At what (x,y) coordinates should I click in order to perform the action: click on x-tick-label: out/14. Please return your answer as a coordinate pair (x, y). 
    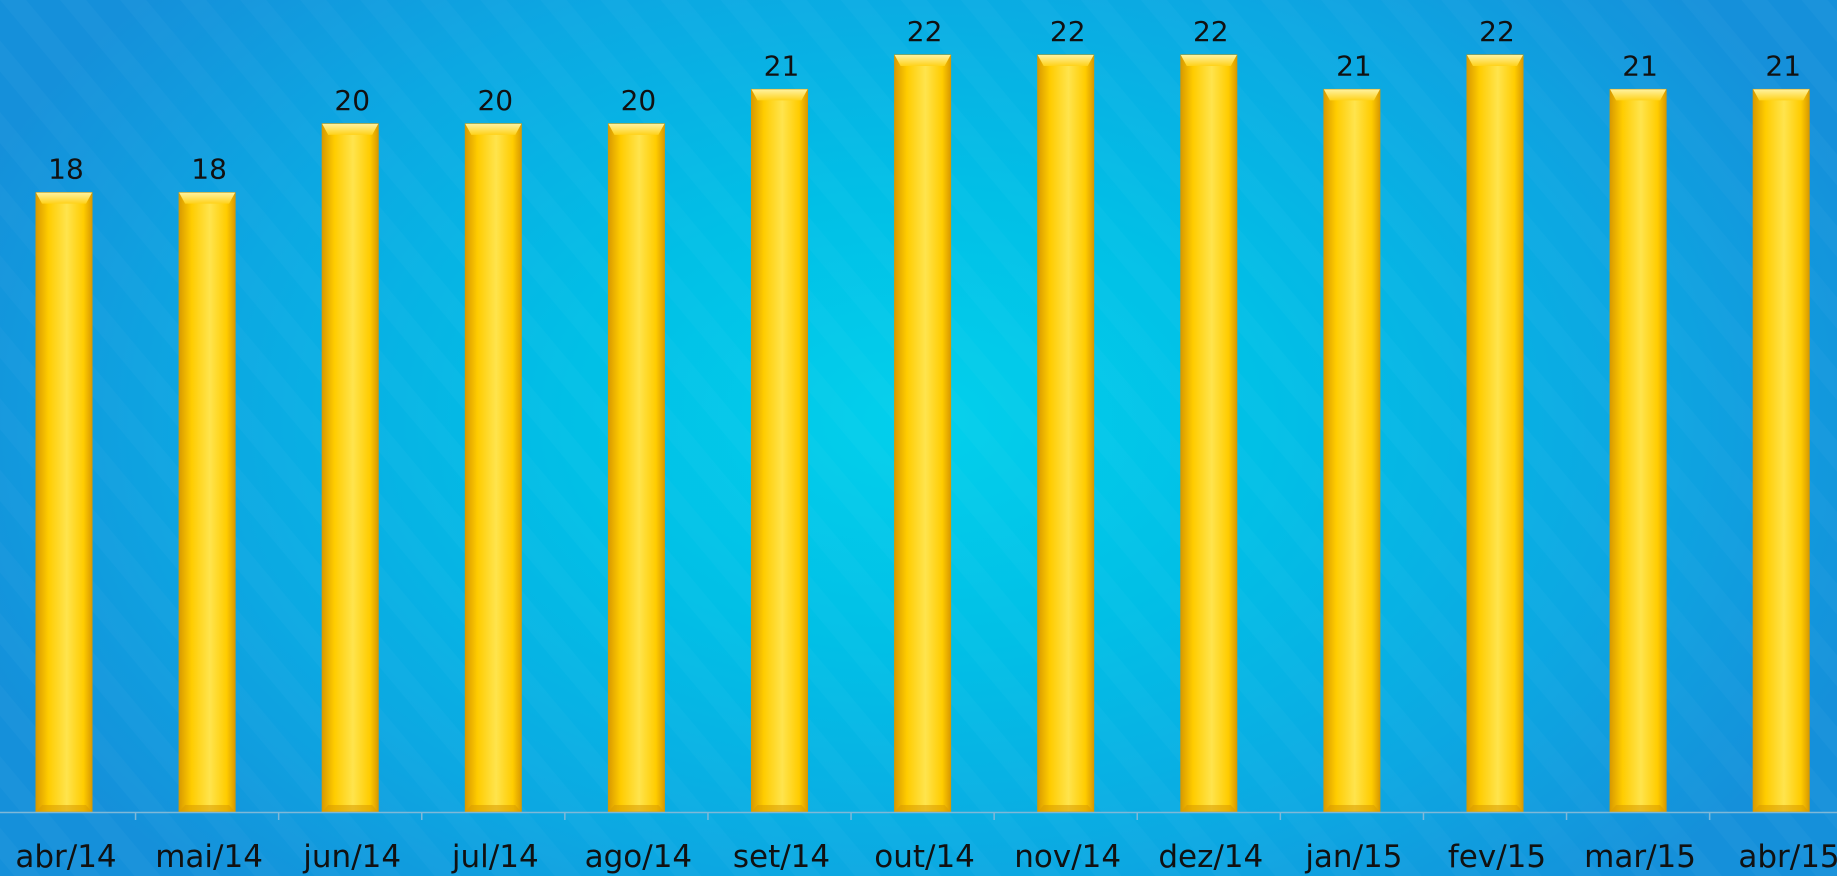
    Looking at the image, I should click on (924, 857).